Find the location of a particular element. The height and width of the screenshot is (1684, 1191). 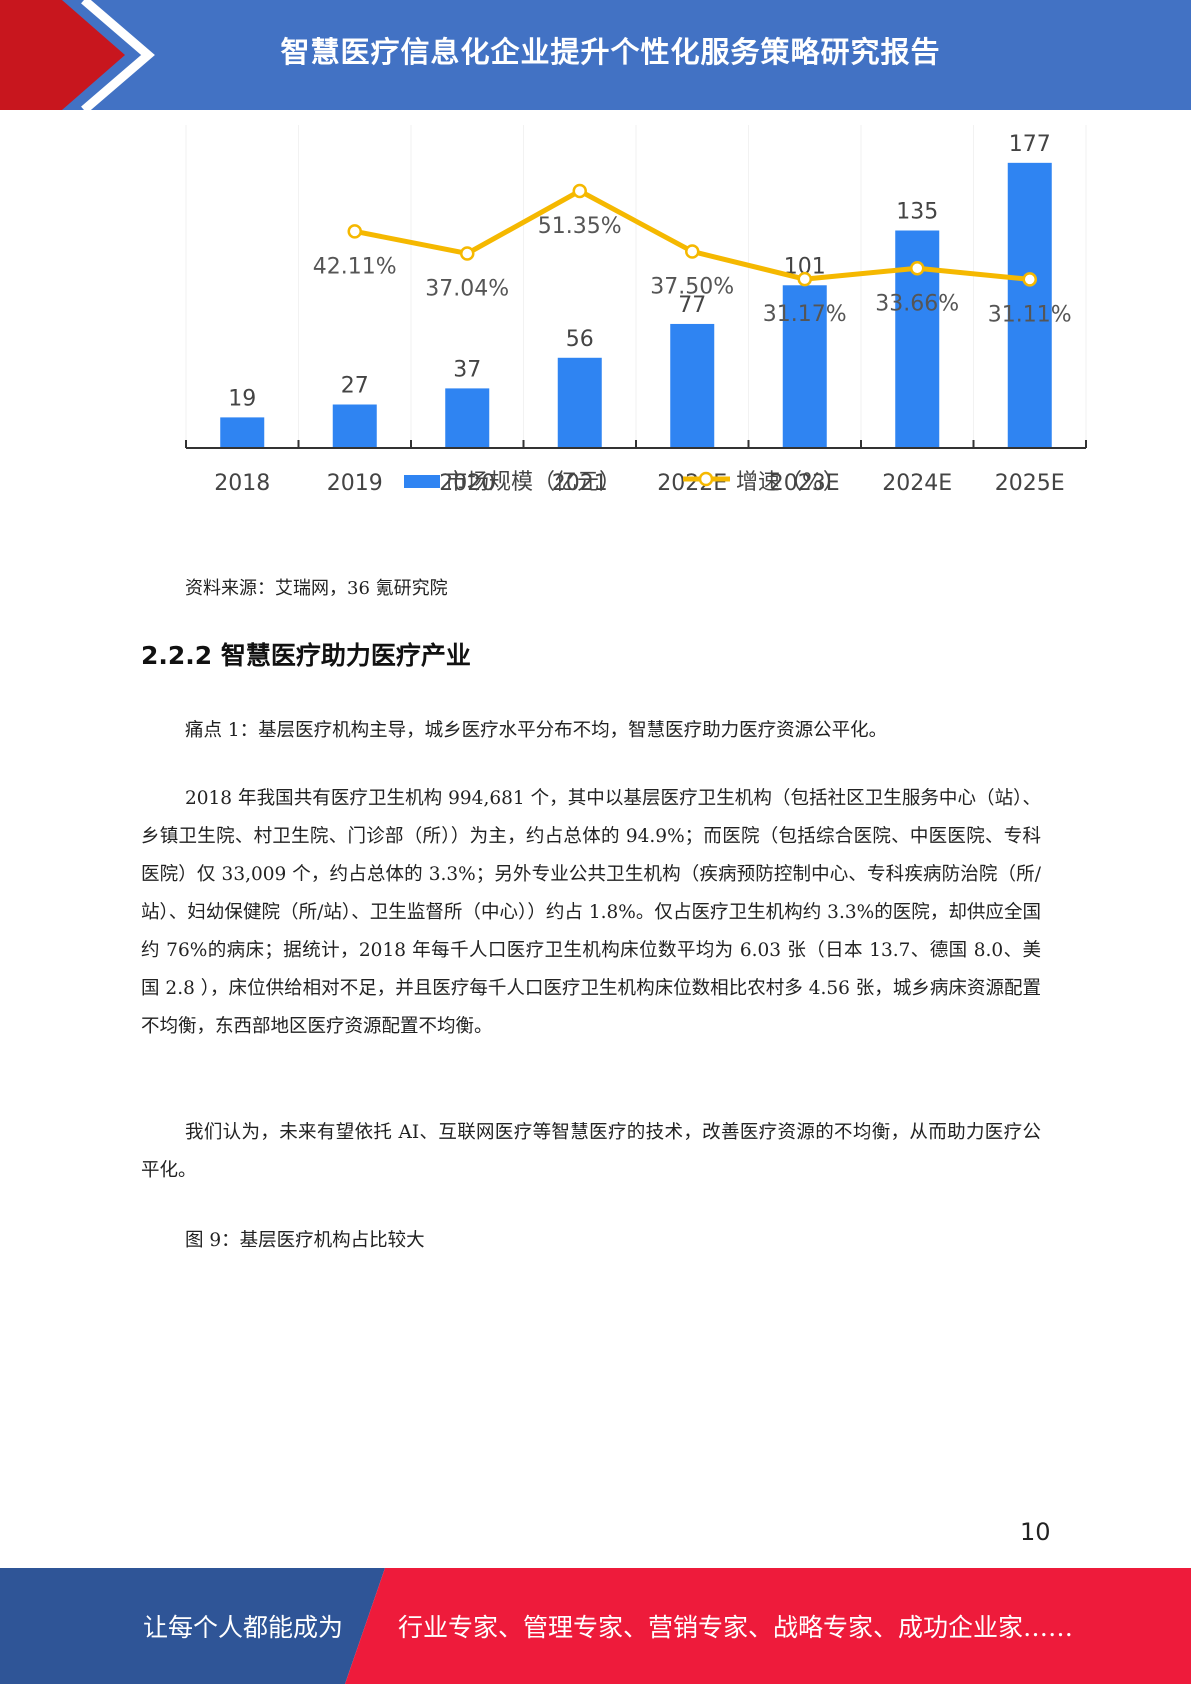

growth-point-2025E is located at coordinates (1029, 279).